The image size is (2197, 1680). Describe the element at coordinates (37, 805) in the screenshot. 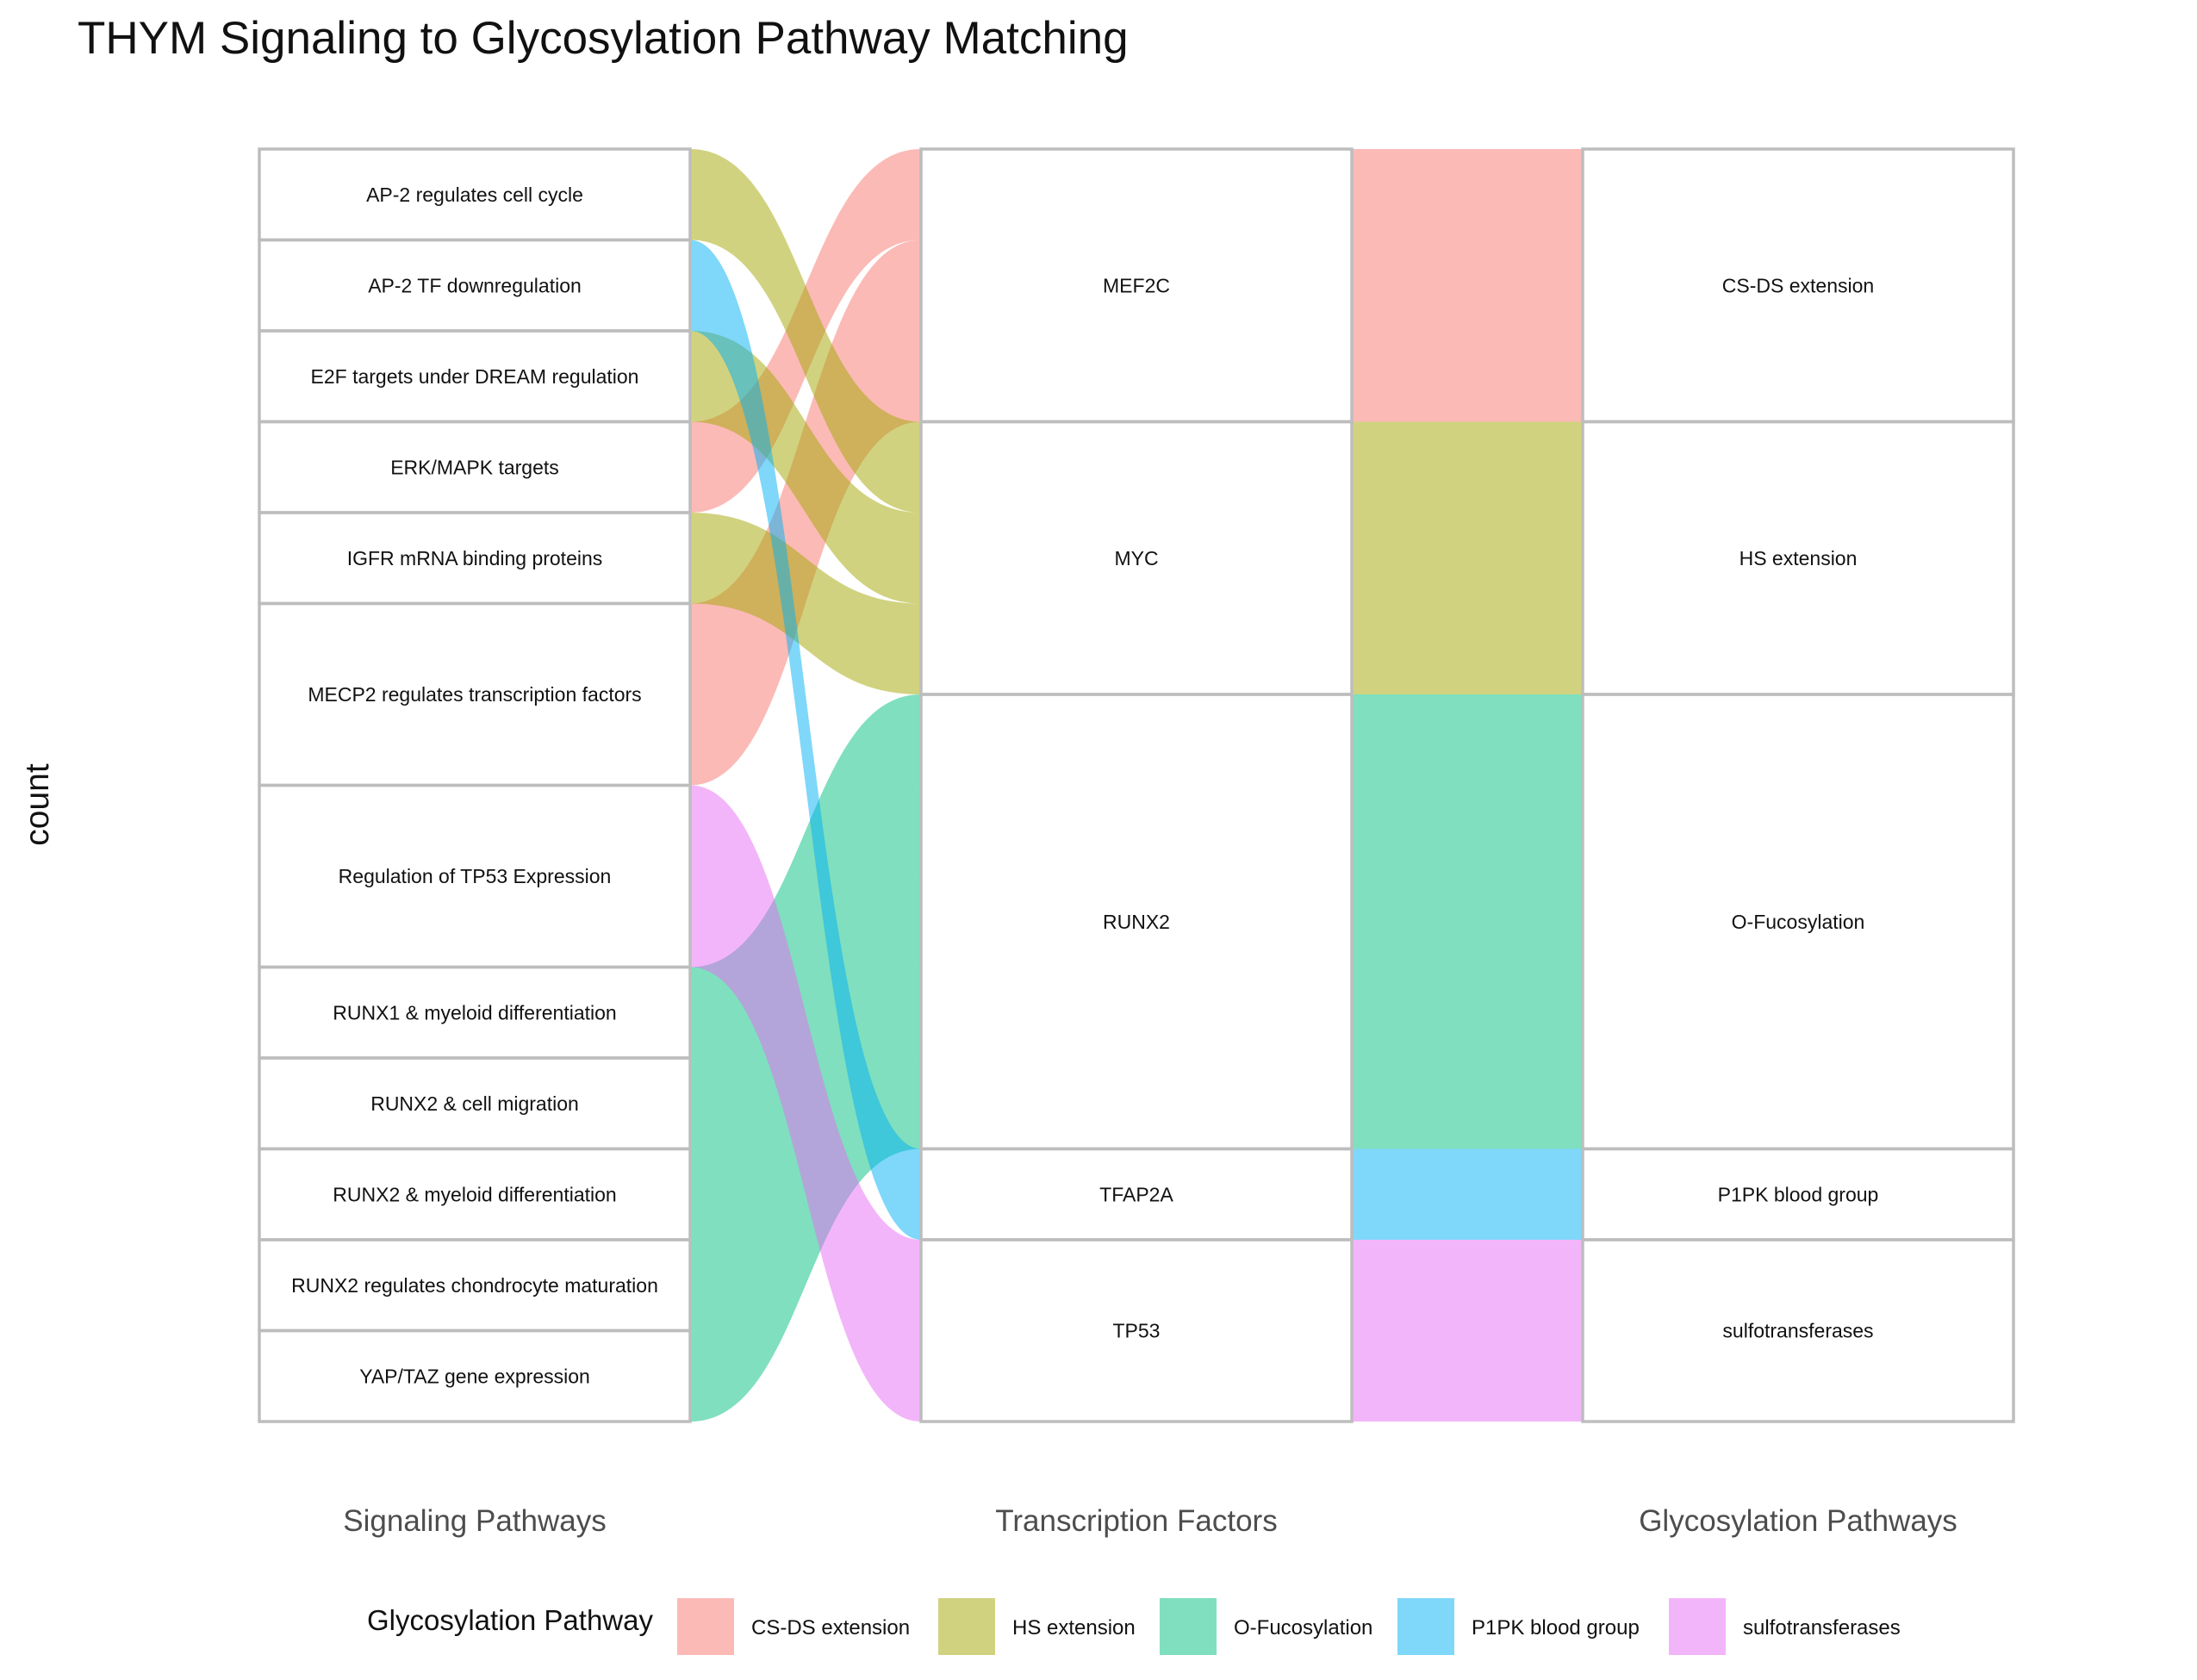

I see `y-axis-label: count` at that location.